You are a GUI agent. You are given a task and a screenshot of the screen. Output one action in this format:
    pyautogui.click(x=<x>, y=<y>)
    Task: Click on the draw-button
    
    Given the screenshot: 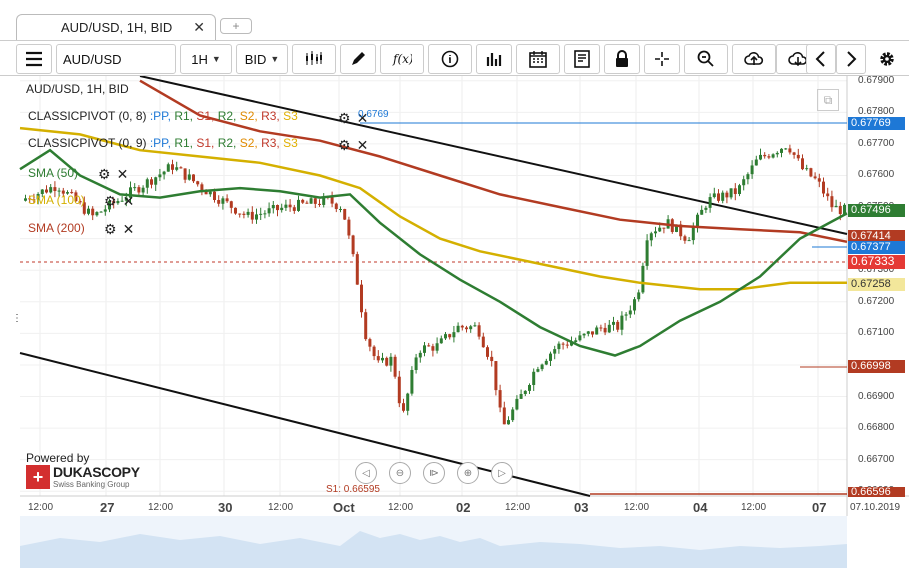 What is the action you would take?
    pyautogui.click(x=358, y=59)
    